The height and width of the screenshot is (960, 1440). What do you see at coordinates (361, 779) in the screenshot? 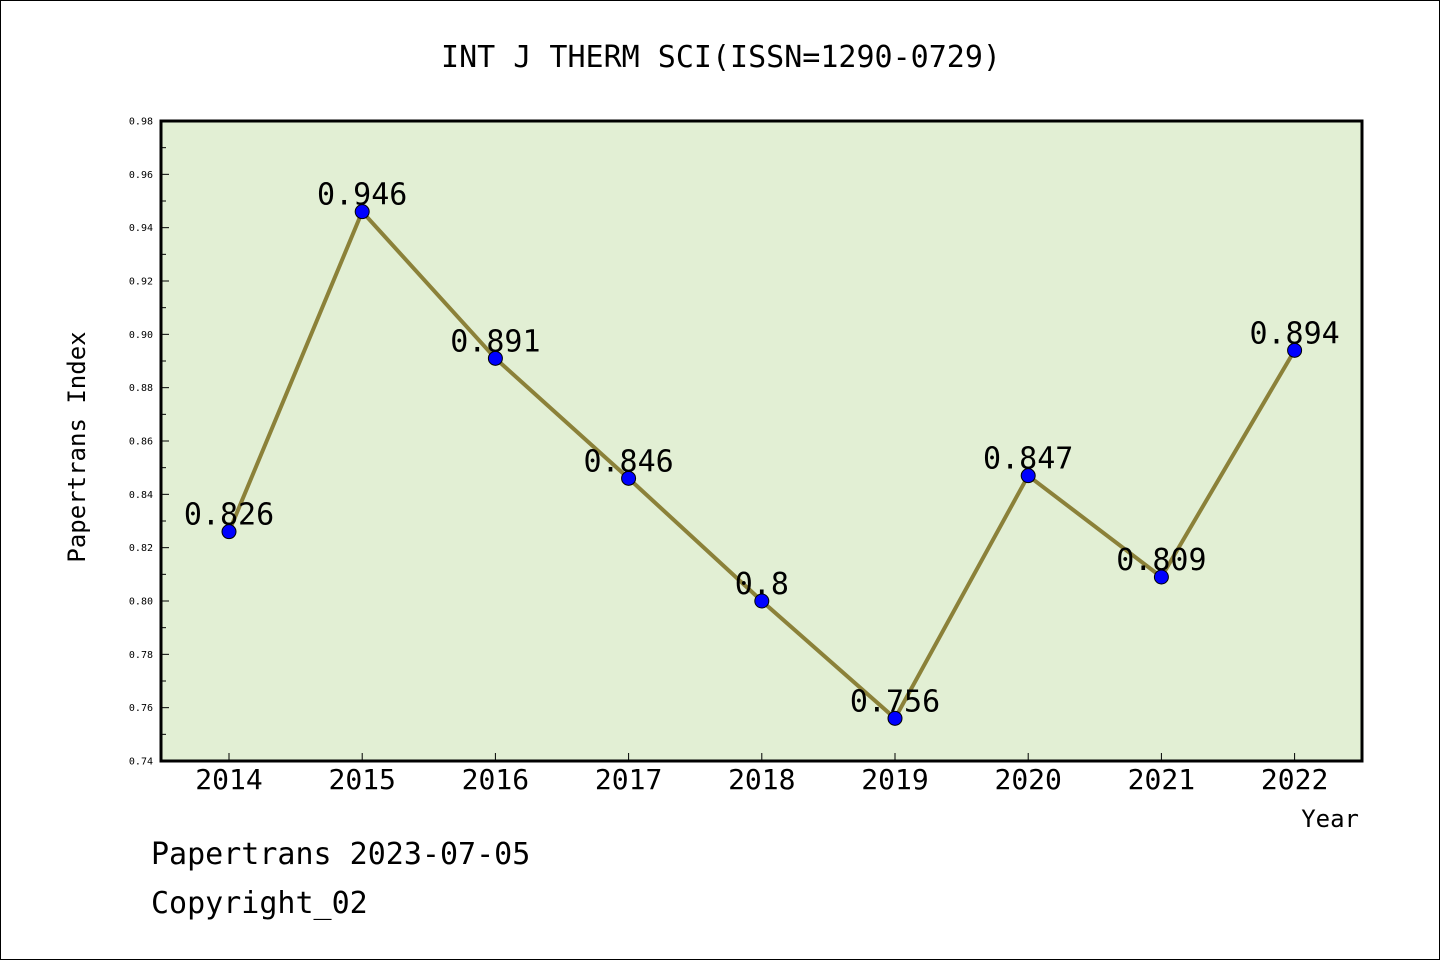
I see `x-tick-label: 2015` at bounding box center [361, 779].